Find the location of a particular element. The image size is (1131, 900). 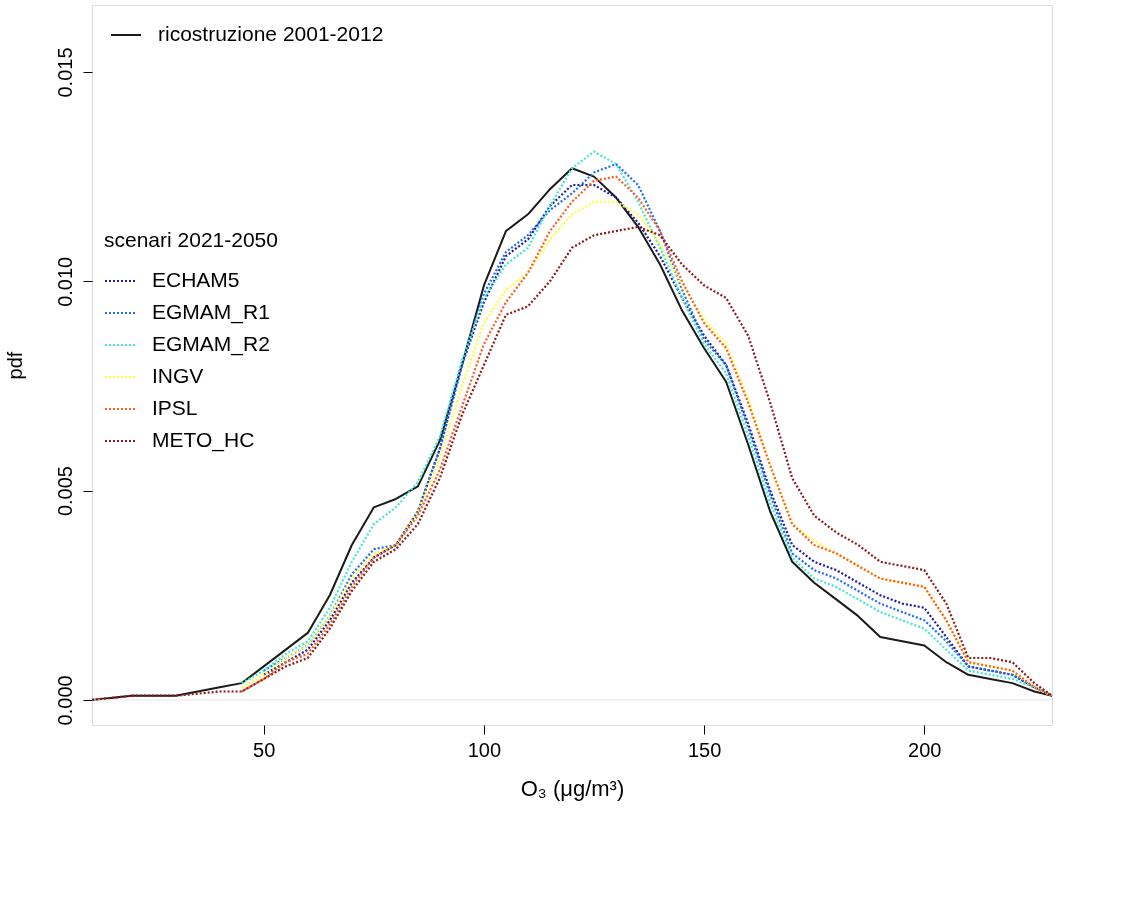

y-tick-label: 0.010 is located at coordinates (64, 281).